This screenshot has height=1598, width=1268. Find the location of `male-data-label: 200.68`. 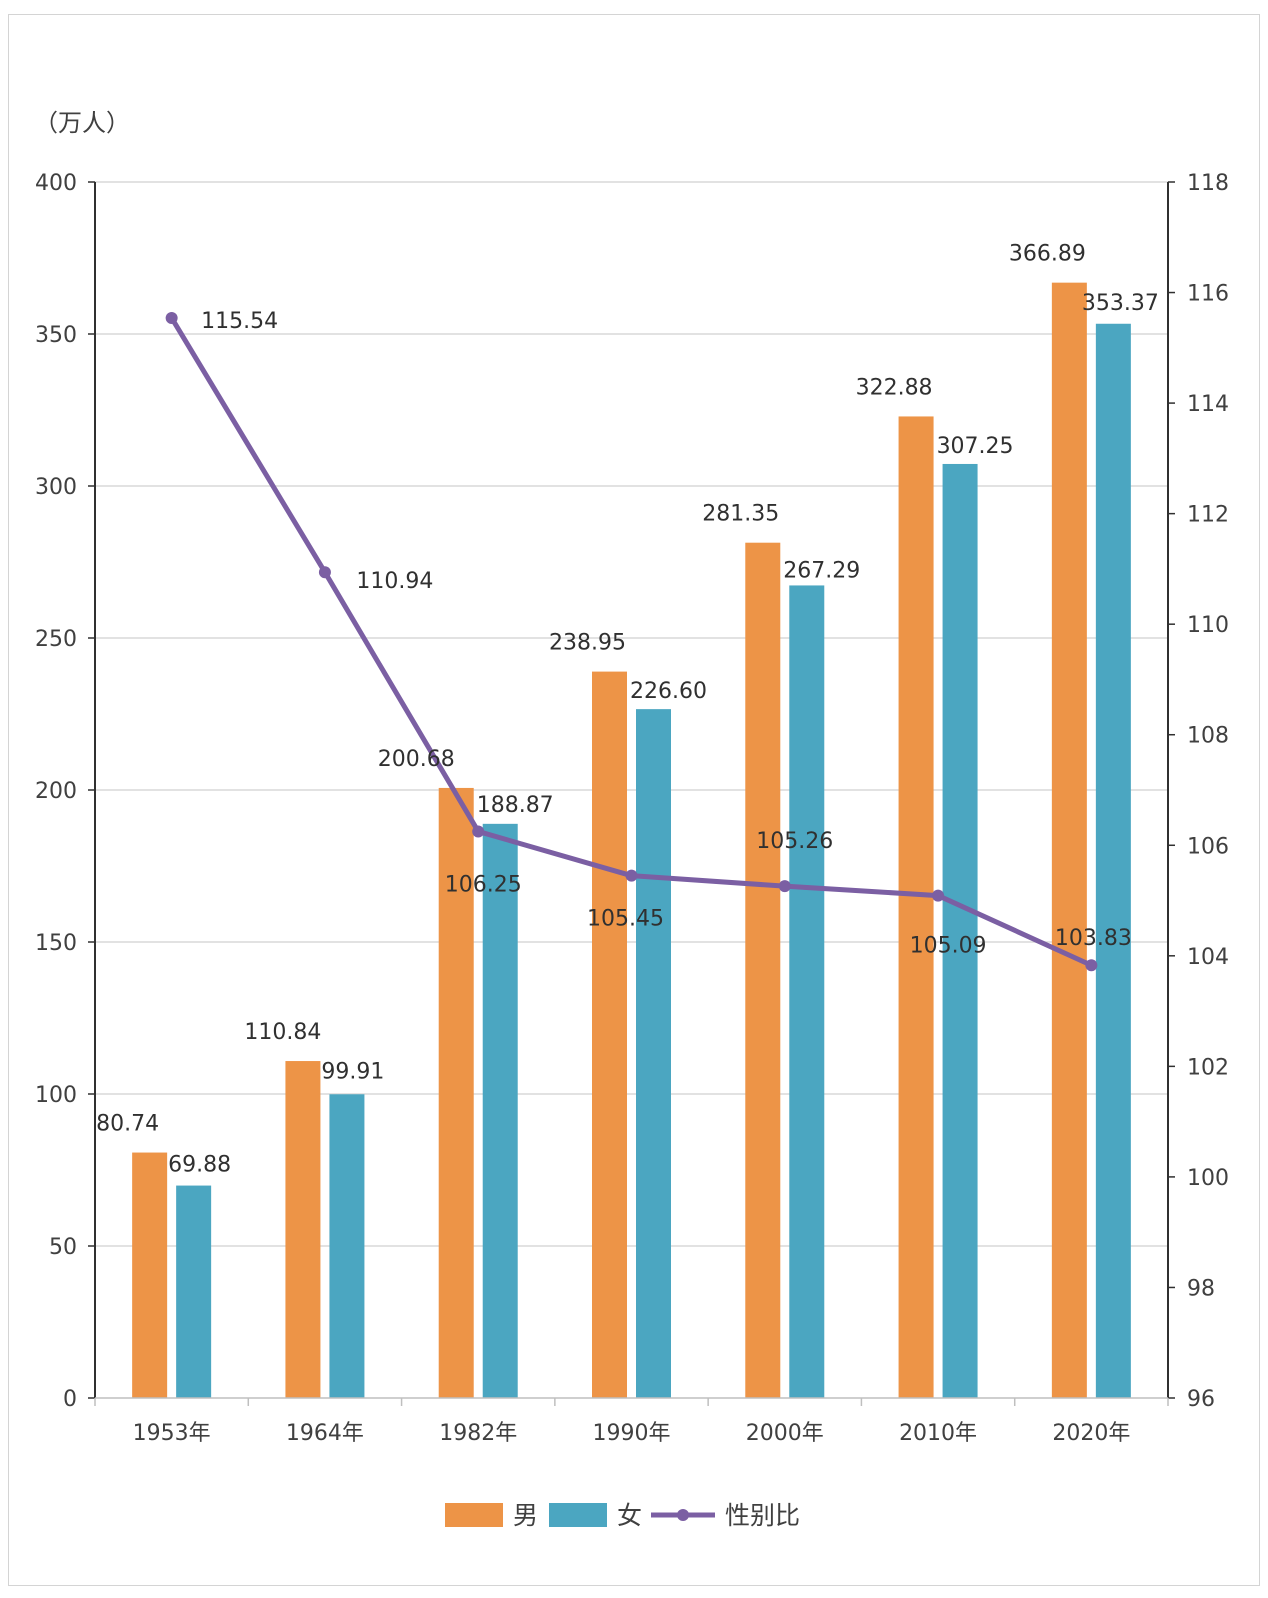

male-data-label: 200.68 is located at coordinates (416, 759).